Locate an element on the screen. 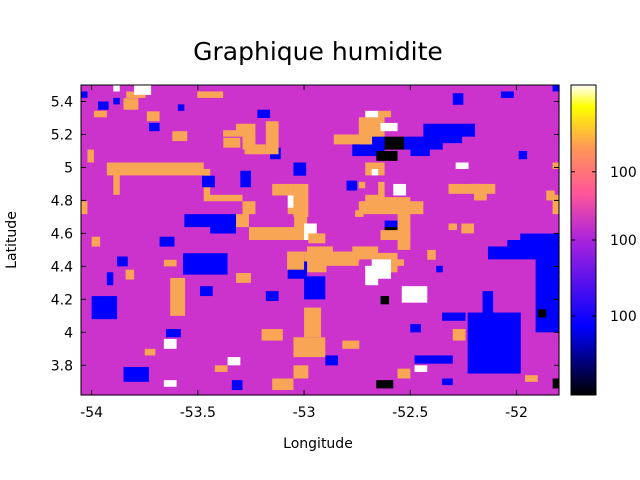 The height and width of the screenshot is (480, 640). chart-title: Graphique humidite is located at coordinates (318, 51).